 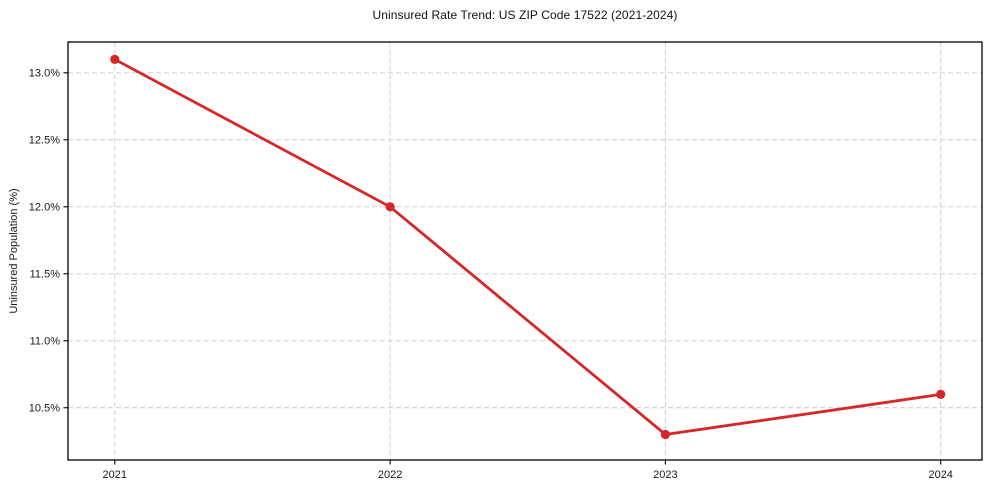 What do you see at coordinates (45, 275) in the screenshot?
I see `y-tick-label: 11.5%` at bounding box center [45, 275].